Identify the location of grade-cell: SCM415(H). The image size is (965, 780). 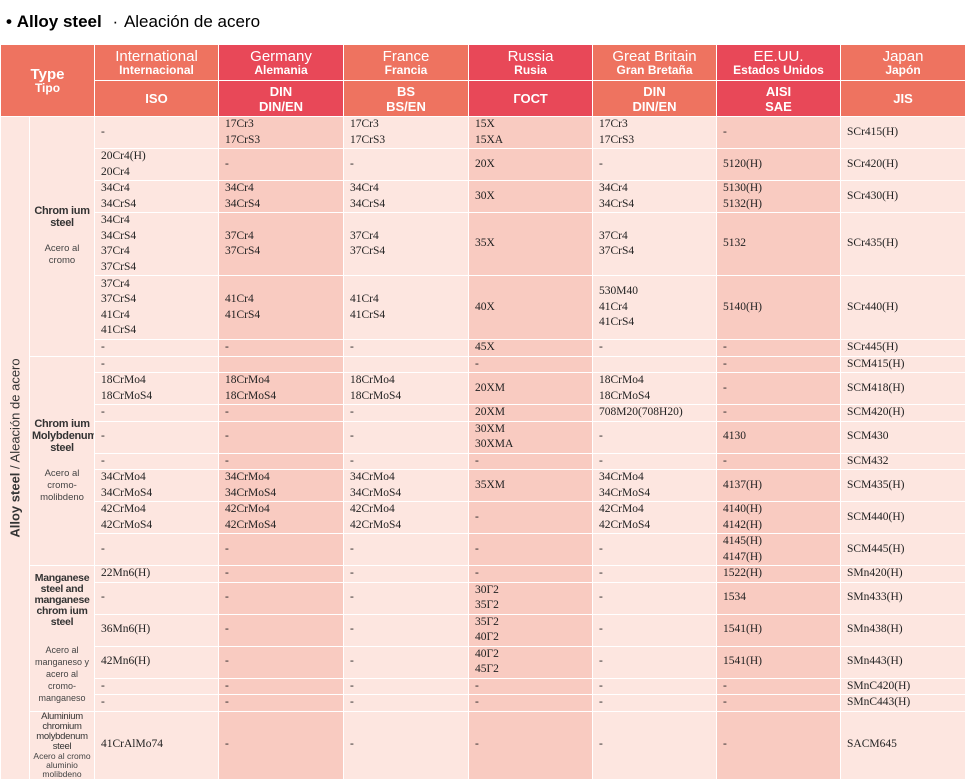
(903, 364).